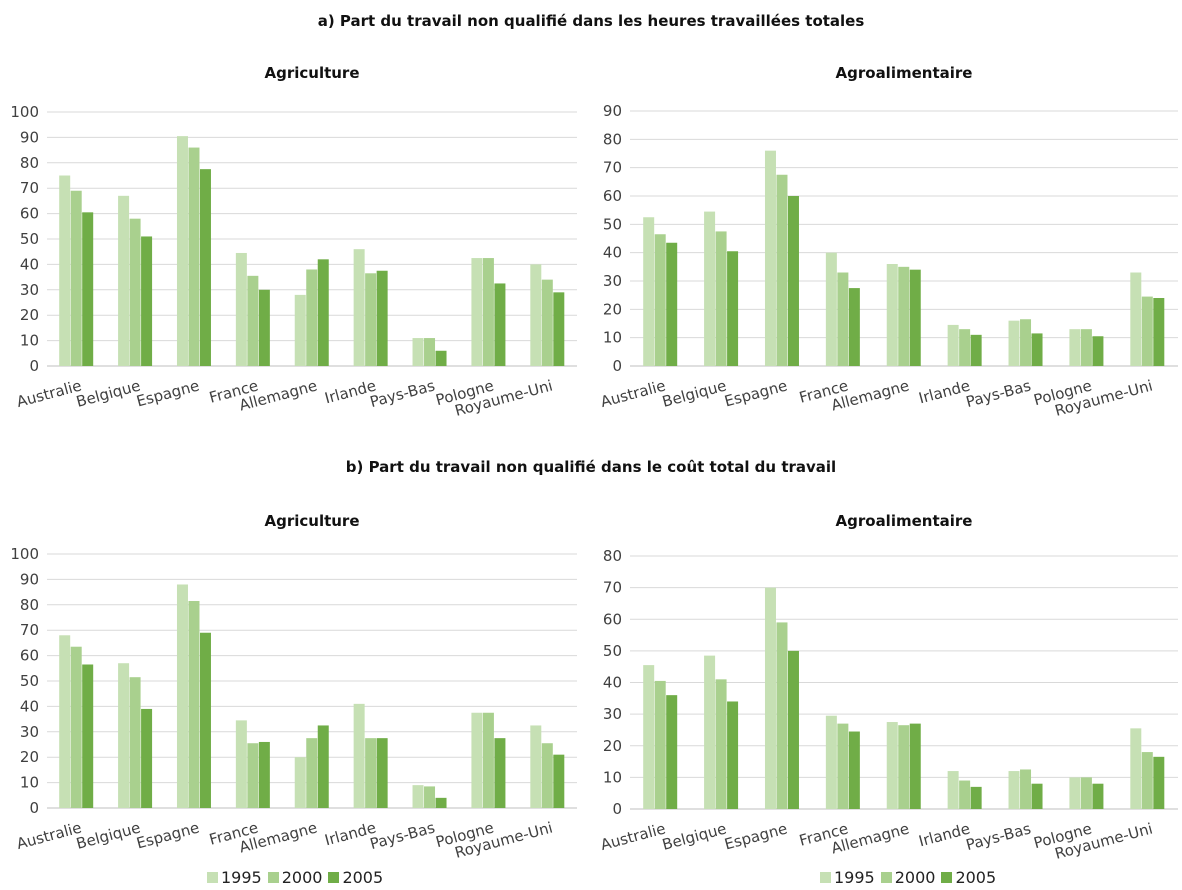  I want to click on legend-swatch-1995, so click(825, 877).